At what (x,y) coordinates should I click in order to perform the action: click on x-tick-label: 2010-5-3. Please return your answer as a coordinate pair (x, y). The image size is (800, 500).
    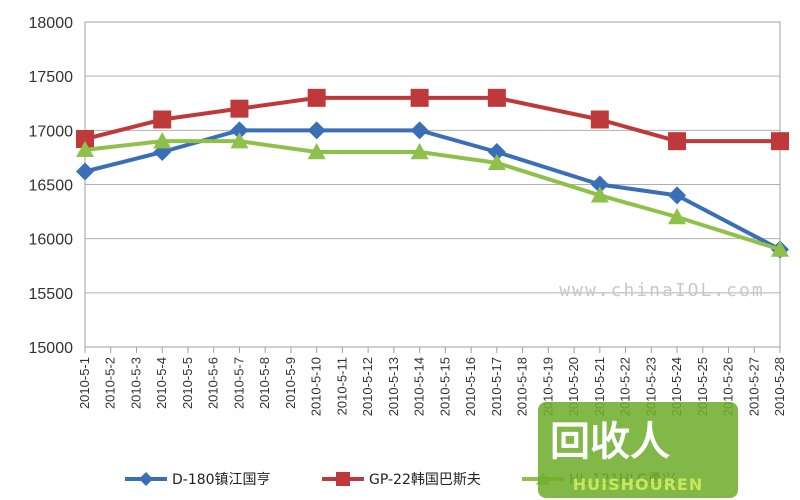
    Looking at the image, I should click on (135, 383).